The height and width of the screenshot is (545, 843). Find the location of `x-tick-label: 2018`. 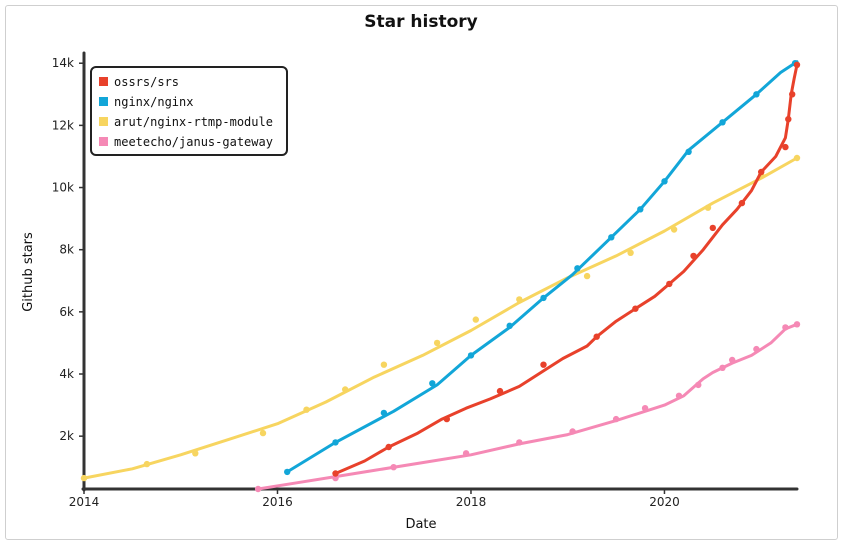

x-tick-label: 2018 is located at coordinates (471, 502).